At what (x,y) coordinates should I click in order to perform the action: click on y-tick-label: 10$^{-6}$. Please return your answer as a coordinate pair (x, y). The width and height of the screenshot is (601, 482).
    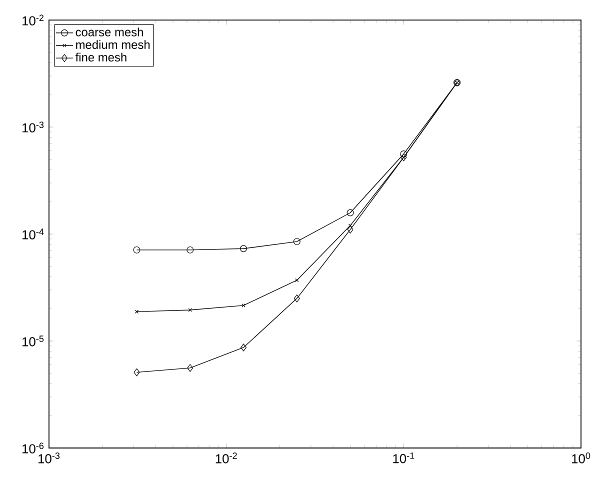
    Looking at the image, I should click on (33, 448).